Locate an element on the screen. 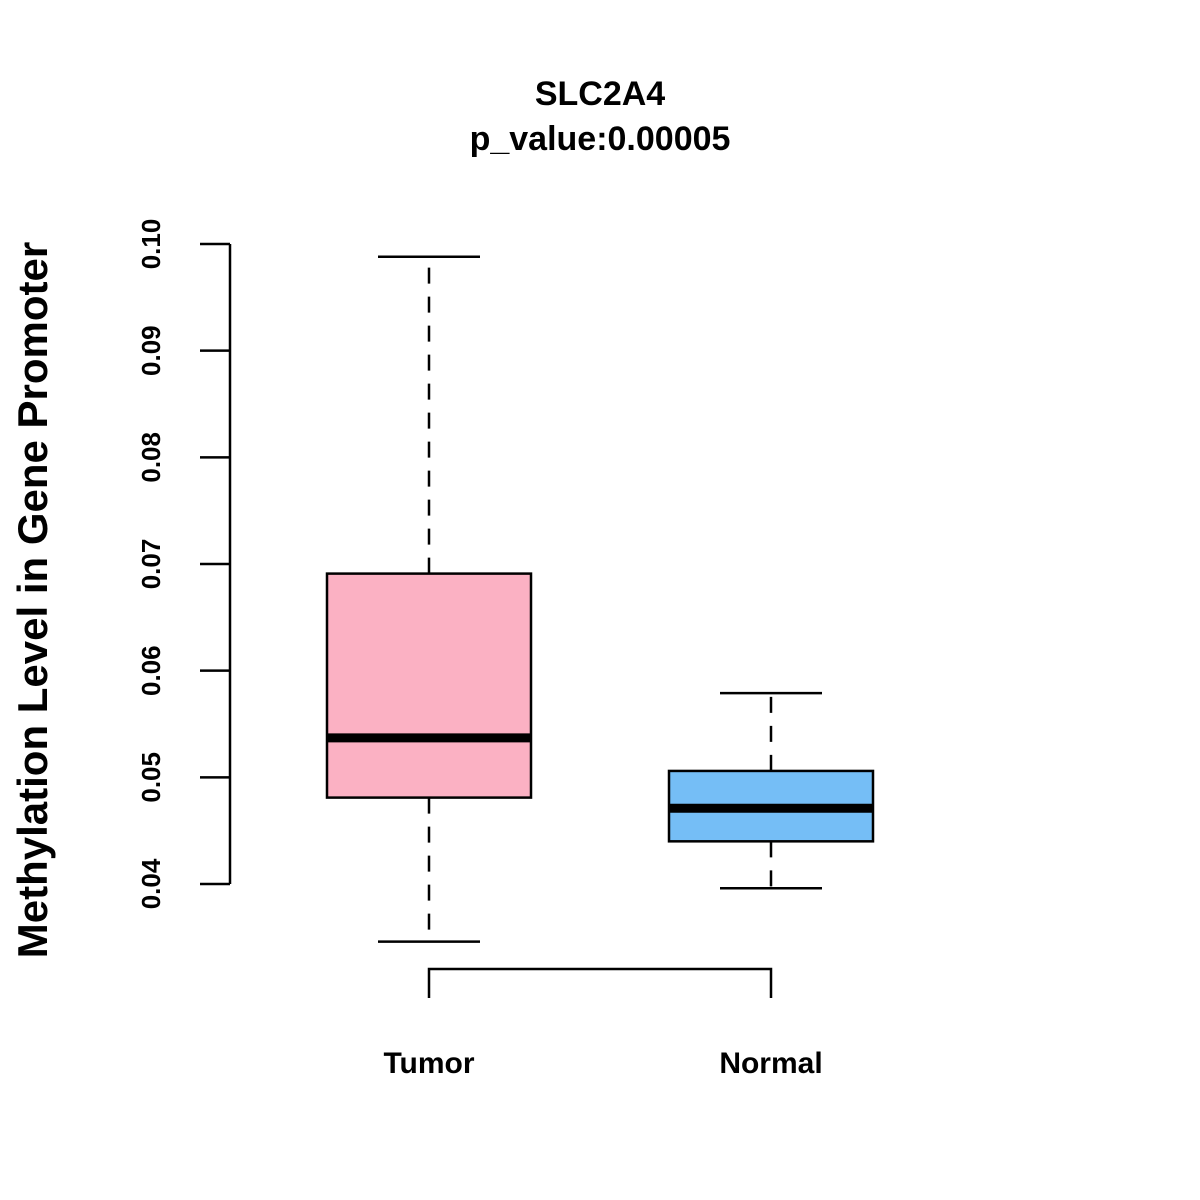 The height and width of the screenshot is (1200, 1200). y-tick-label: 0.10 is located at coordinates (151, 244).